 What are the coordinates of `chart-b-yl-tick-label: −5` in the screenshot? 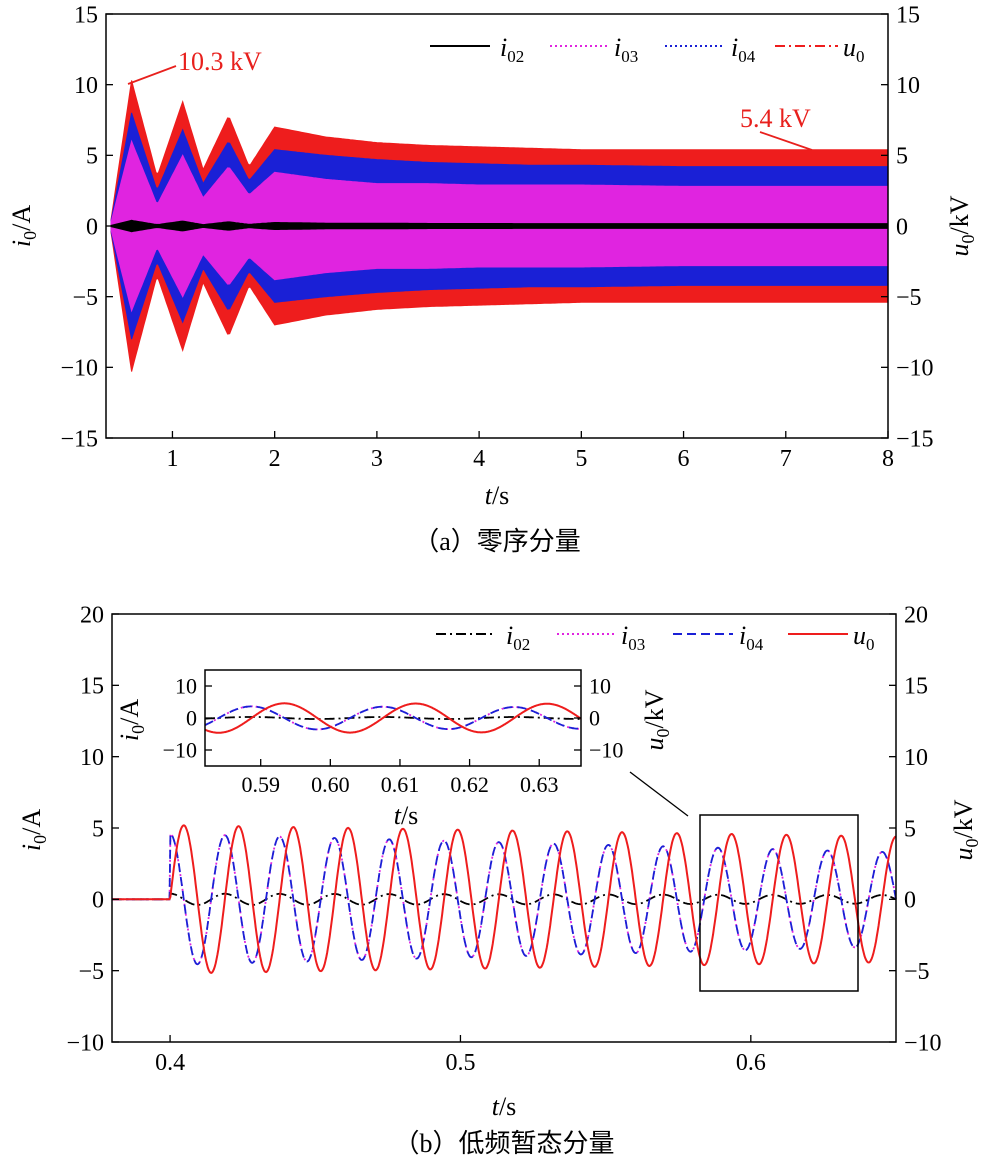 It's located at (91, 972).